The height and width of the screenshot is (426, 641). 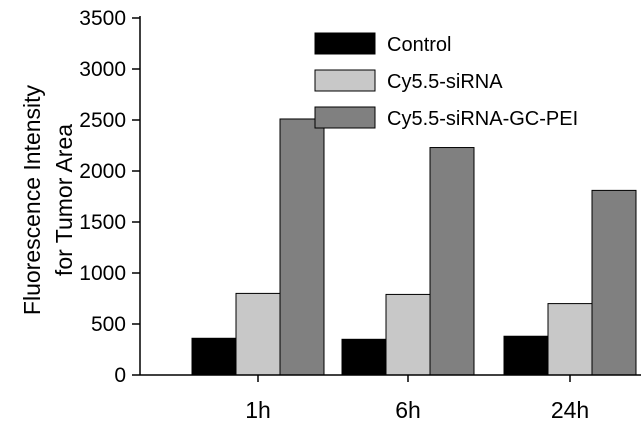 I want to click on x-tick-label: 6h, so click(x=408, y=410).